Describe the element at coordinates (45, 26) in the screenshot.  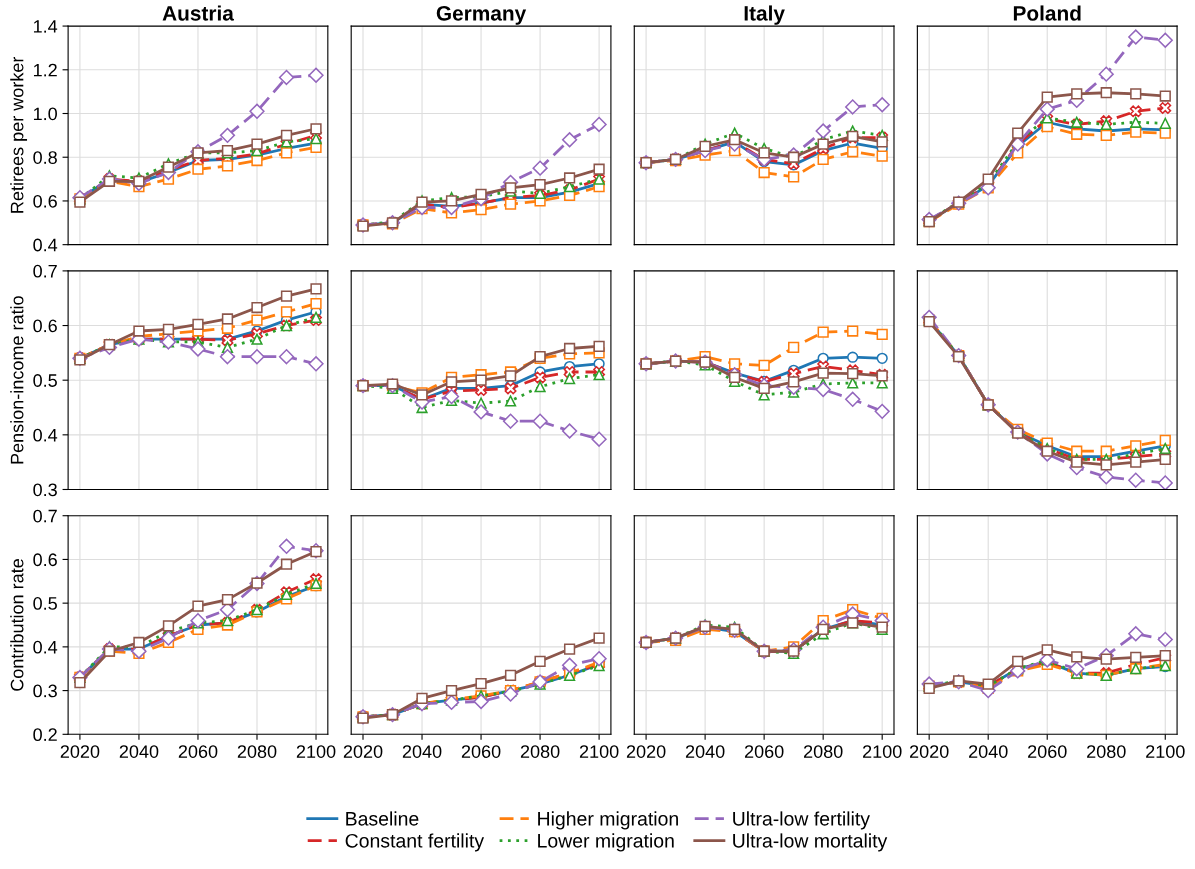
I see `y-tick-label: 1.4` at that location.